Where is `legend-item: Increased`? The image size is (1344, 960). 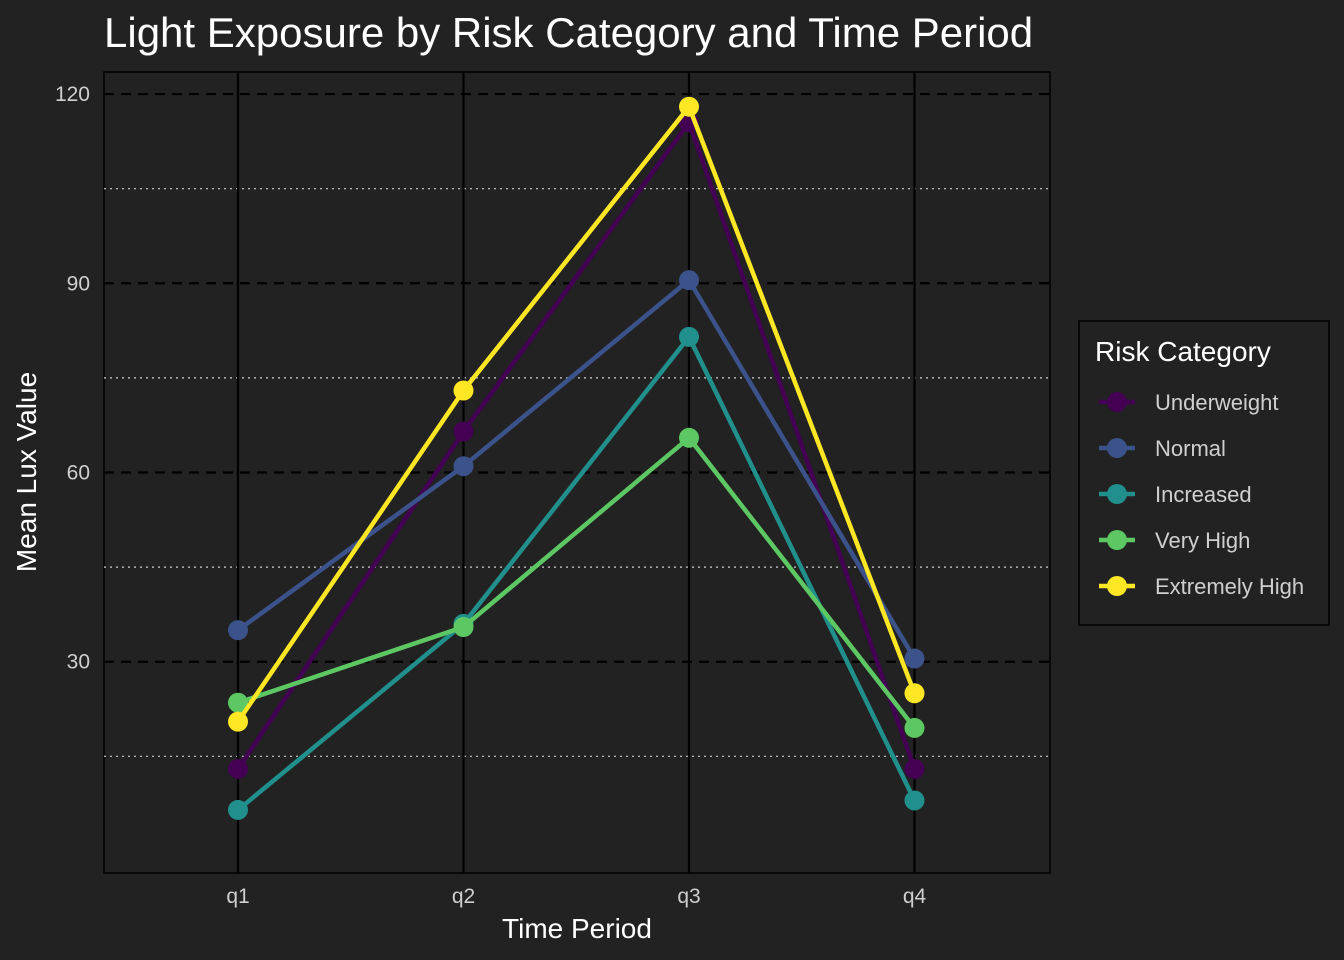
legend-item: Increased is located at coordinates (1175, 494).